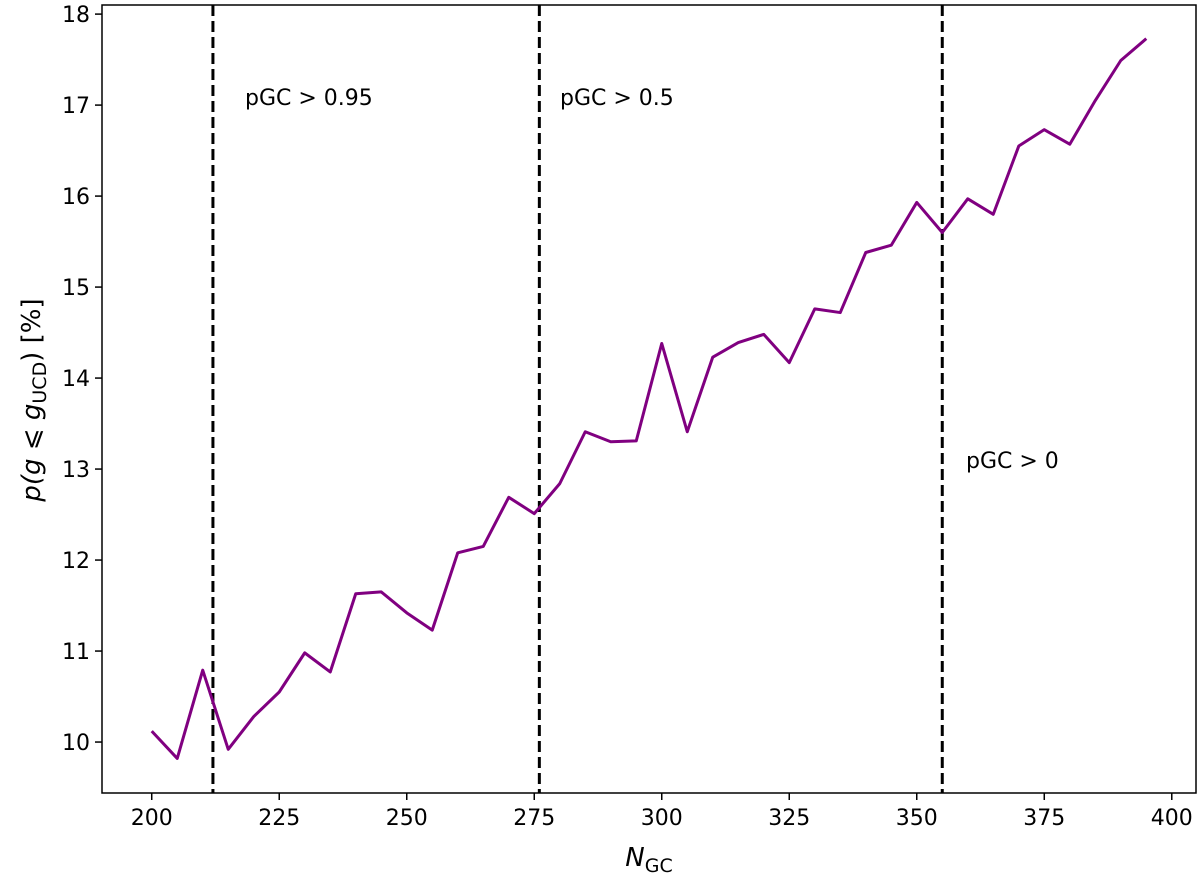 This screenshot has height=890, width=1200. What do you see at coordinates (407, 818) in the screenshot?
I see `x-tick-label: 250` at bounding box center [407, 818].